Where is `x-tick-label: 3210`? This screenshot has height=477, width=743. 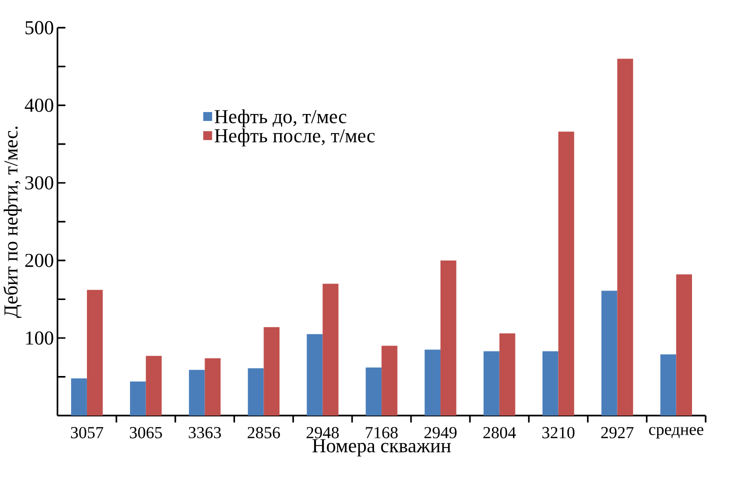 x-tick-label: 3210 is located at coordinates (558, 432).